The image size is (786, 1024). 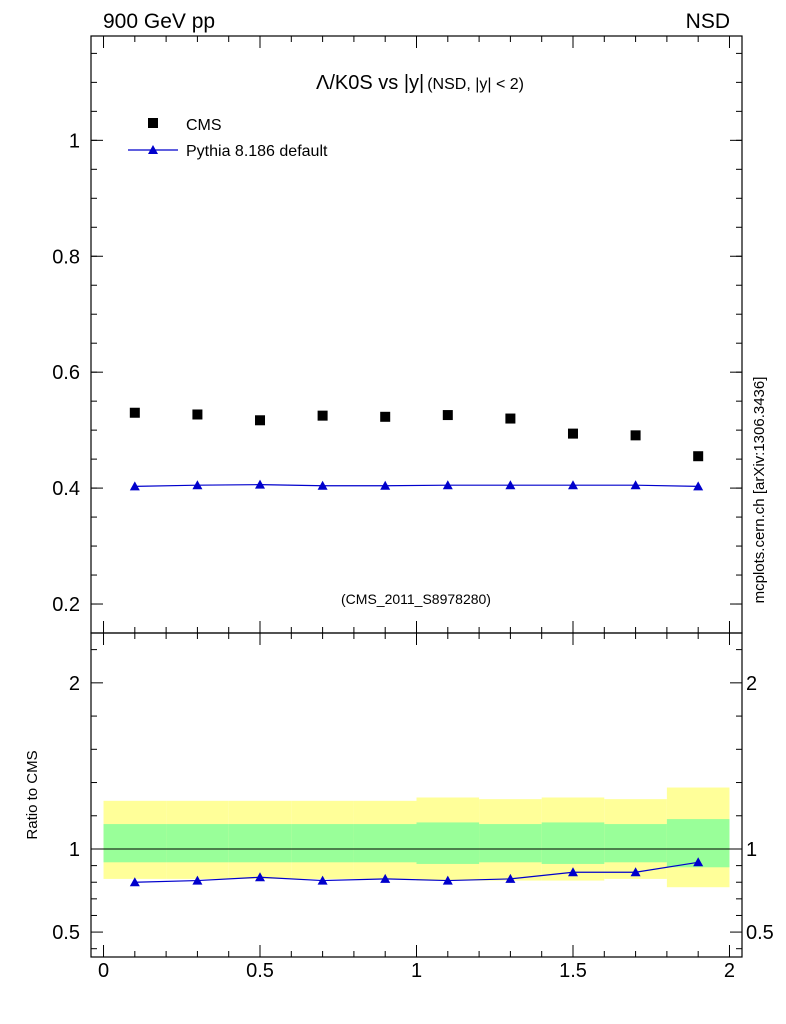 I want to click on ratio-y-tick-label-right: 0.5, so click(x=760, y=933).